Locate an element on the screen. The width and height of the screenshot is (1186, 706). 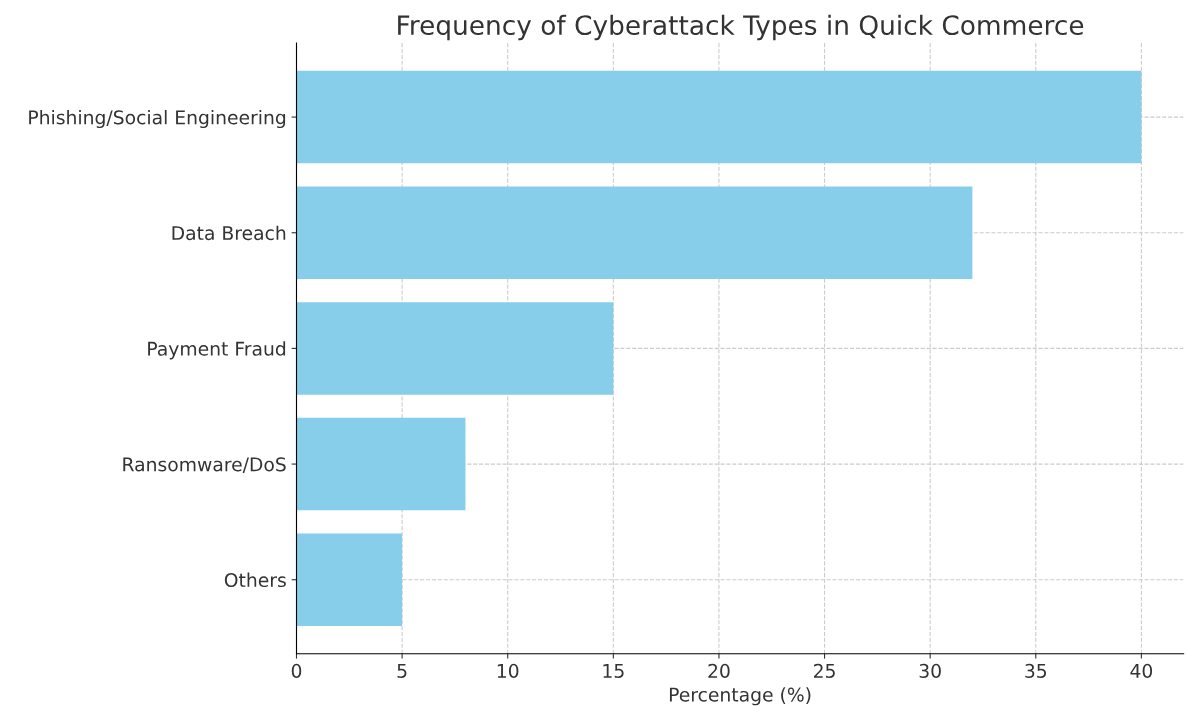
x-tick-label: 5 is located at coordinates (402, 671).